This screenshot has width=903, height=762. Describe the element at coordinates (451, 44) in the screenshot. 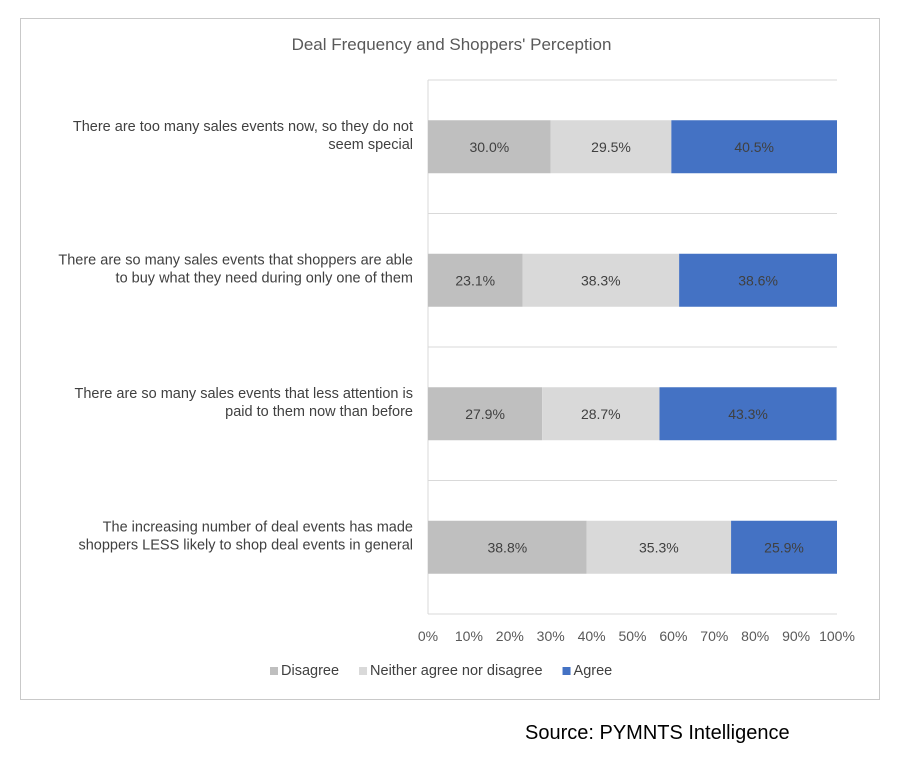

I see `chart-title: Deal Frequency and Shoppers' Perception` at that location.